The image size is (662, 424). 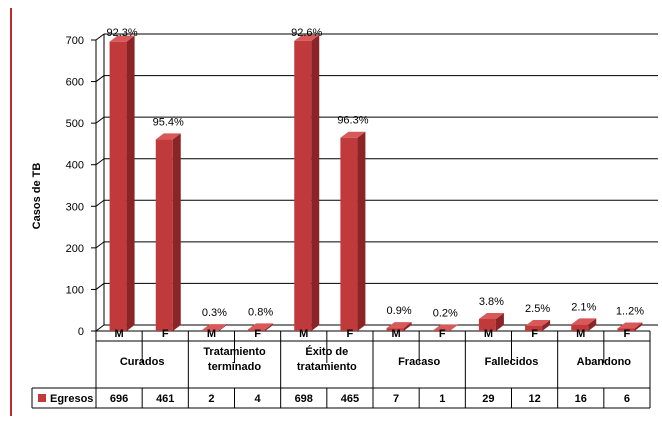 I want to click on x-group-label: Abandono, so click(x=604, y=362).